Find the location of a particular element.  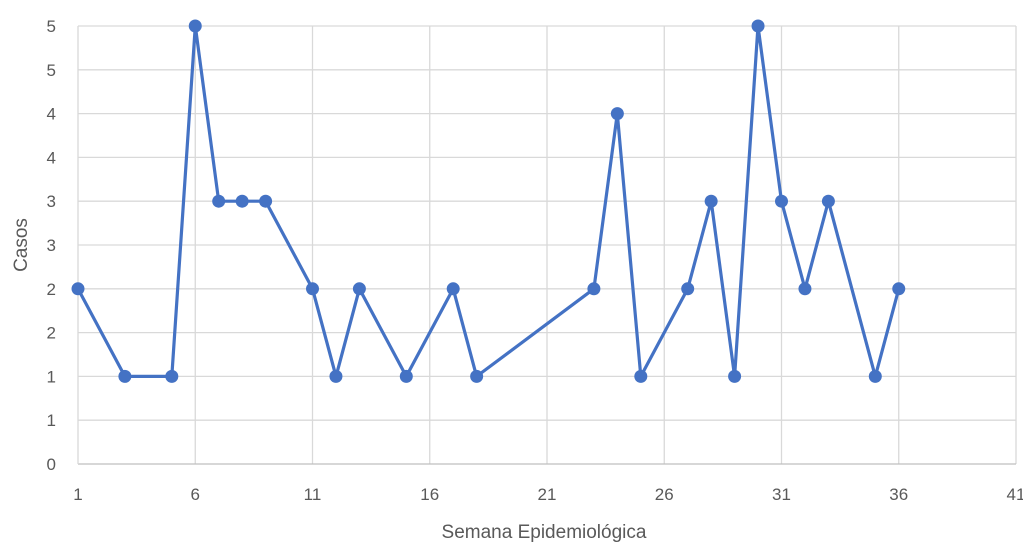

x-tick-label: 6 is located at coordinates (195, 494).